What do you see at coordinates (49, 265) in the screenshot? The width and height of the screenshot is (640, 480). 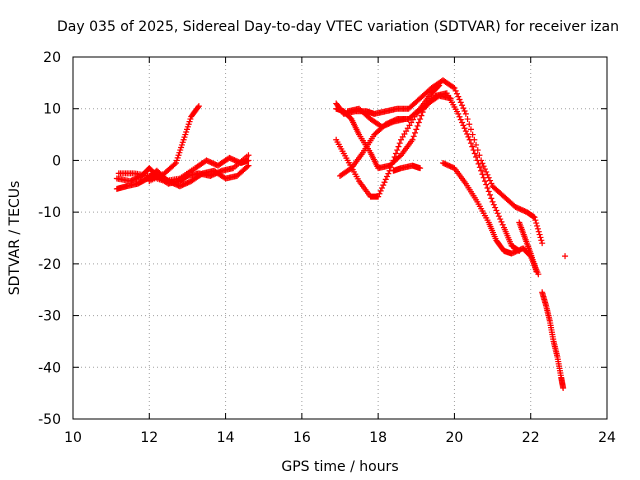 I see `y-tick-label: -20` at bounding box center [49, 265].